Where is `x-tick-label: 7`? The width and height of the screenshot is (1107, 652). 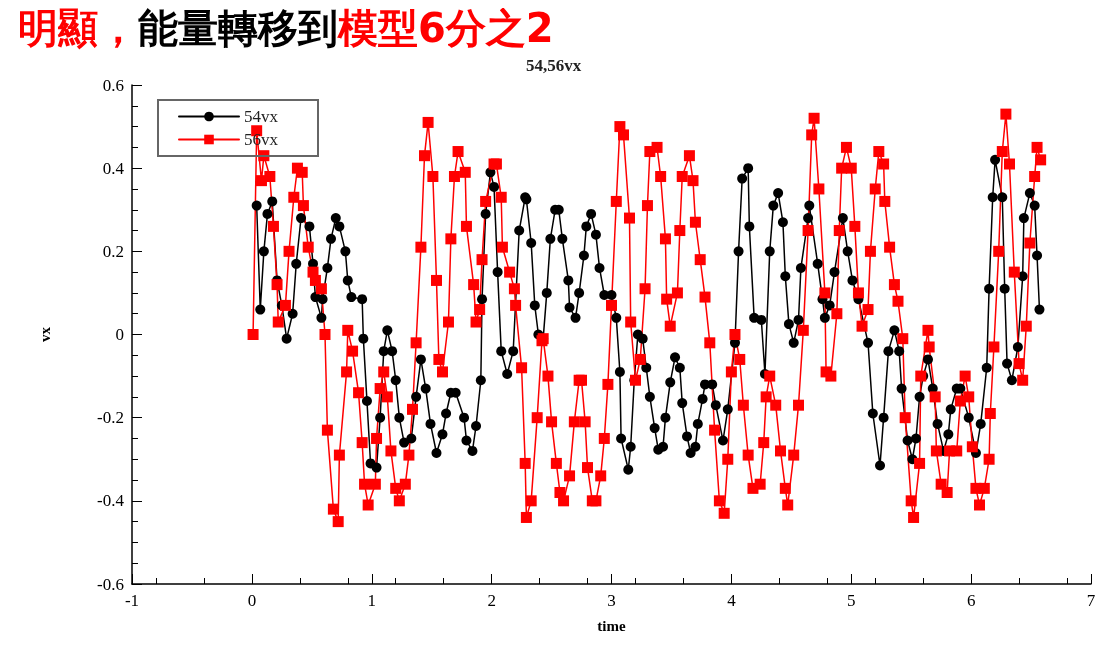
x-tick-label: 7 is located at coordinates (1091, 600).